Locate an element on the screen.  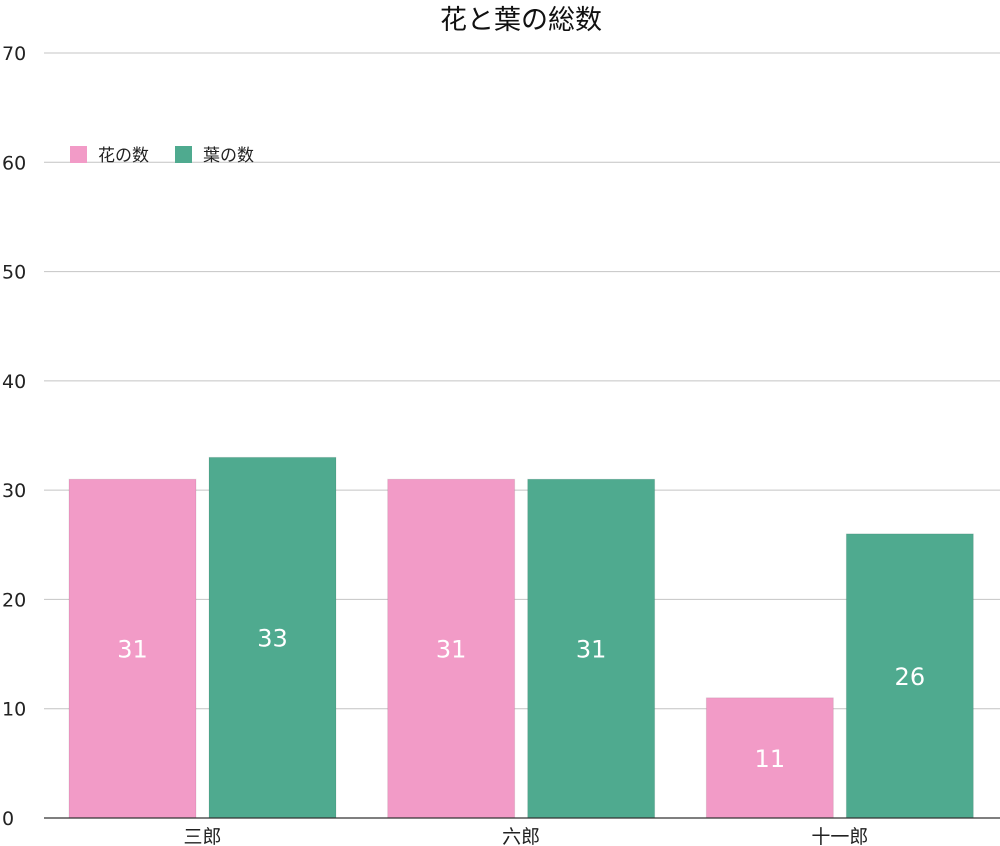
x-category-label: 六郎 is located at coordinates (521, 836).